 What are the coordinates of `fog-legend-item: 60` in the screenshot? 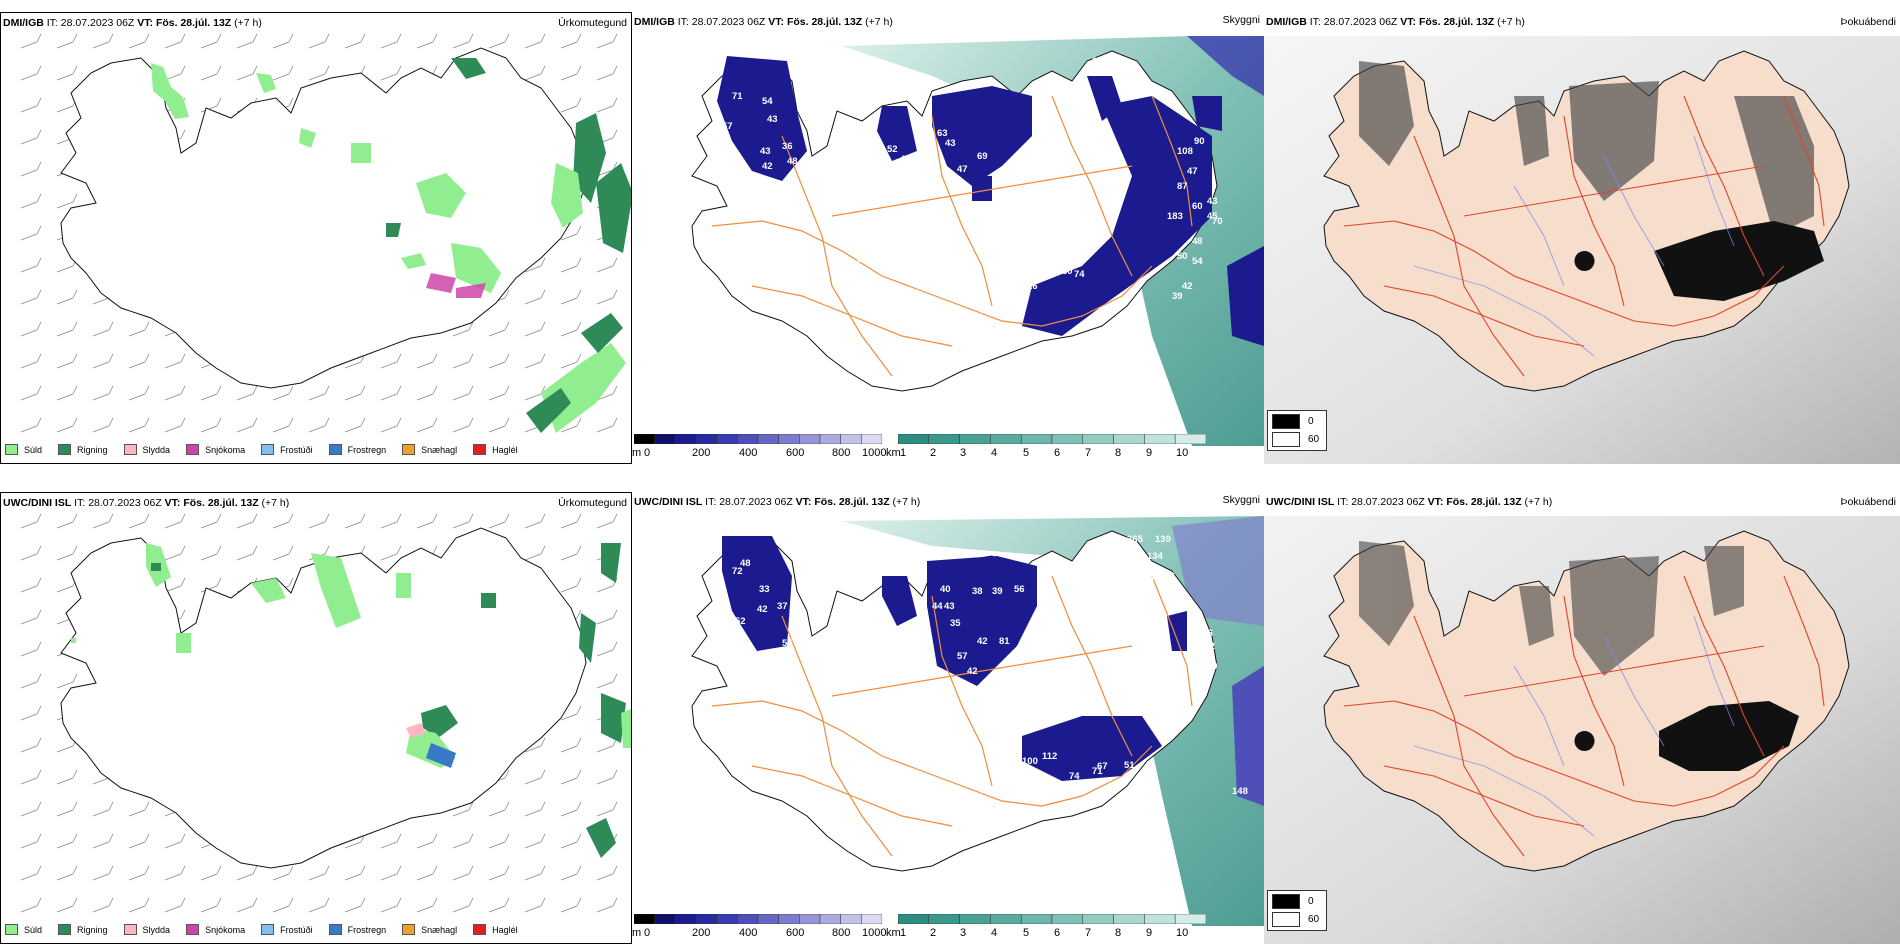 It's located at (1297, 919).